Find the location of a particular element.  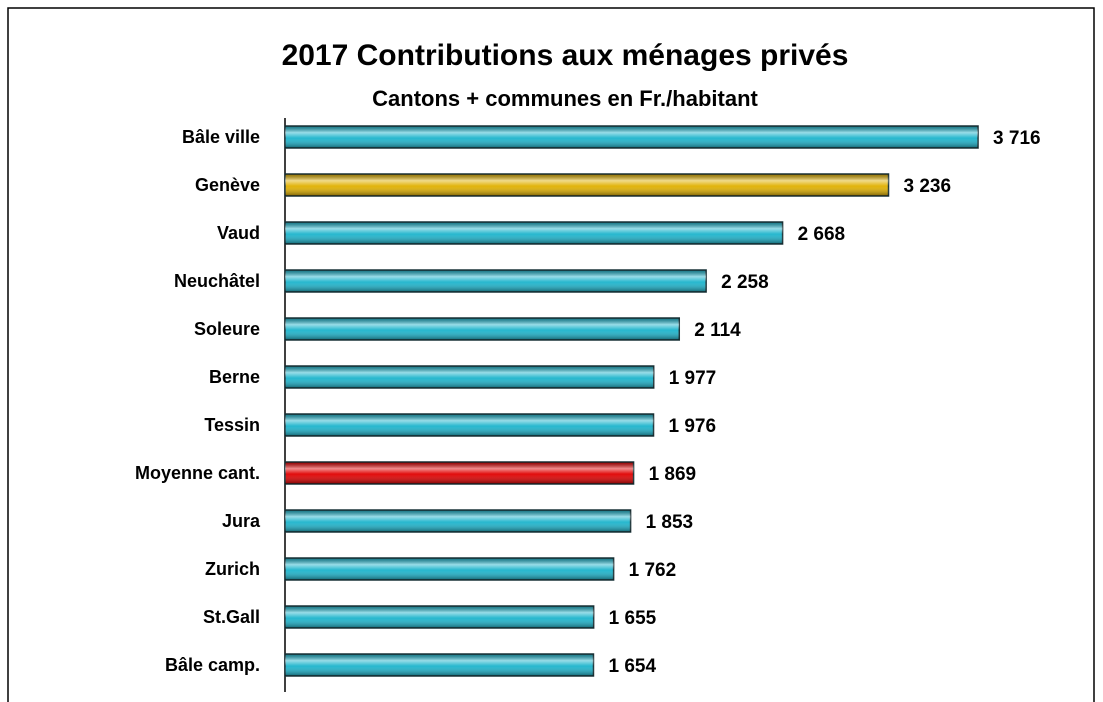

value-label: 3 716 is located at coordinates (1017, 138).